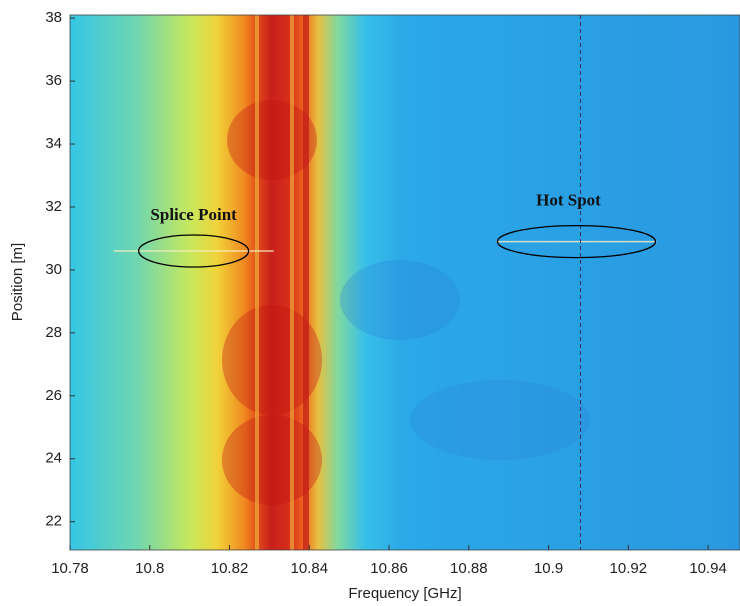  What do you see at coordinates (53, 206) in the screenshot?
I see `y-tick-label: 32` at bounding box center [53, 206].